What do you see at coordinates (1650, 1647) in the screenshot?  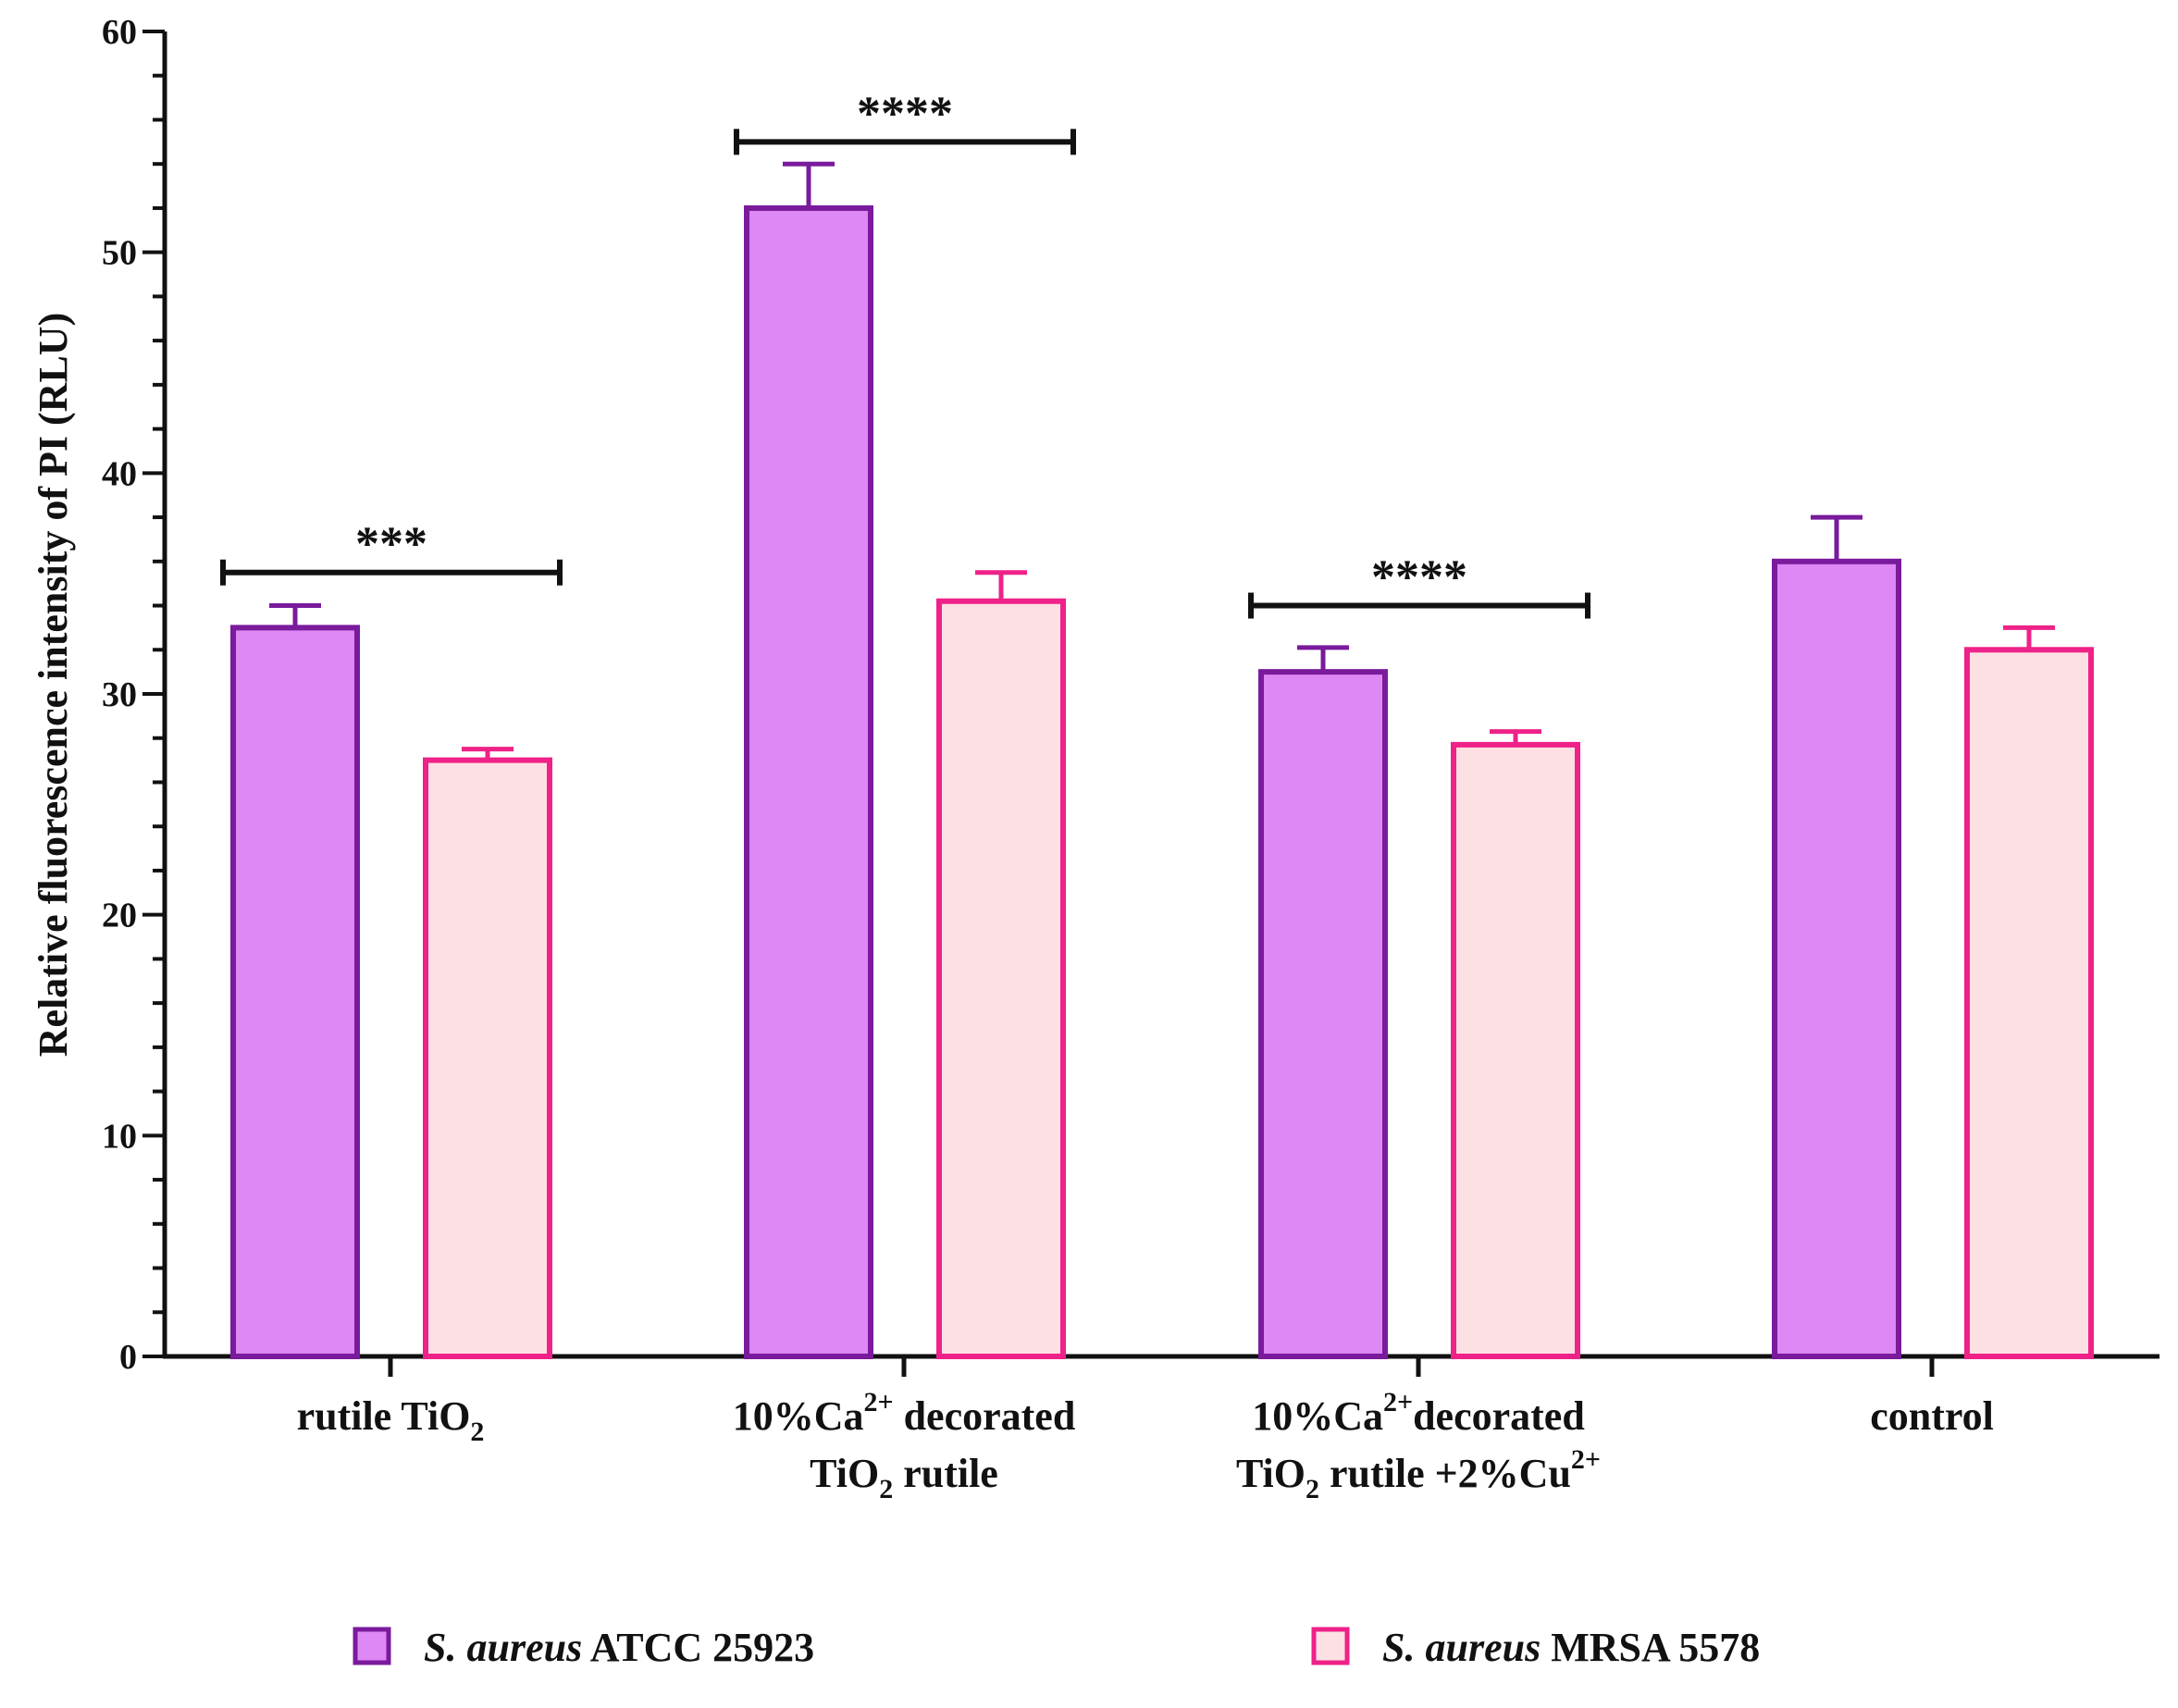 I see `legend-label-rest: MRSA 5578` at bounding box center [1650, 1647].